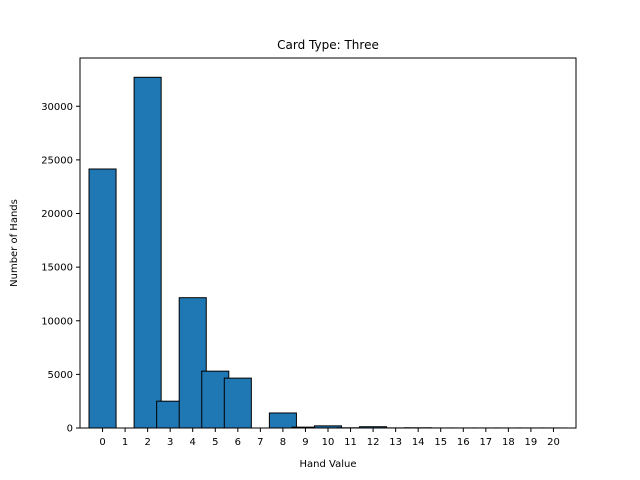 This screenshot has width=640, height=480. I want to click on x-tick-label: 17, so click(485, 442).